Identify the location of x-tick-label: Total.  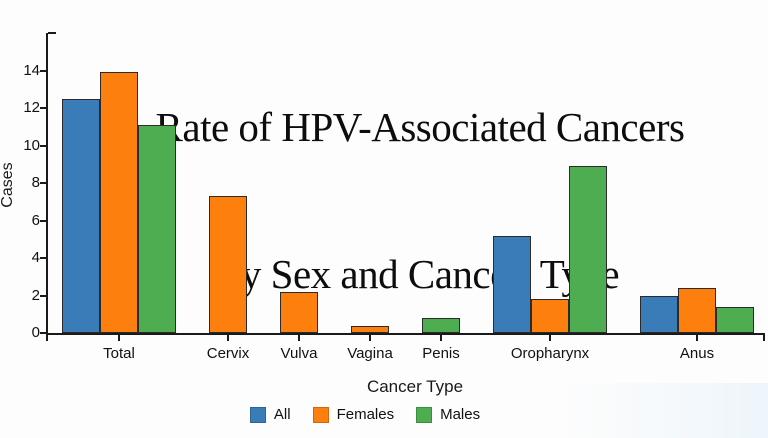
(119, 353).